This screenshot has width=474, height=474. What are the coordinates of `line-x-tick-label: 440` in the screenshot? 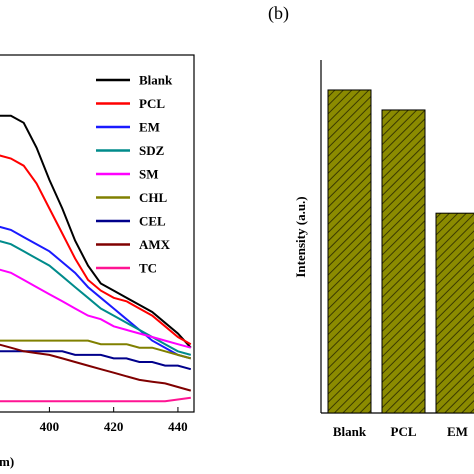 It's located at (178, 426).